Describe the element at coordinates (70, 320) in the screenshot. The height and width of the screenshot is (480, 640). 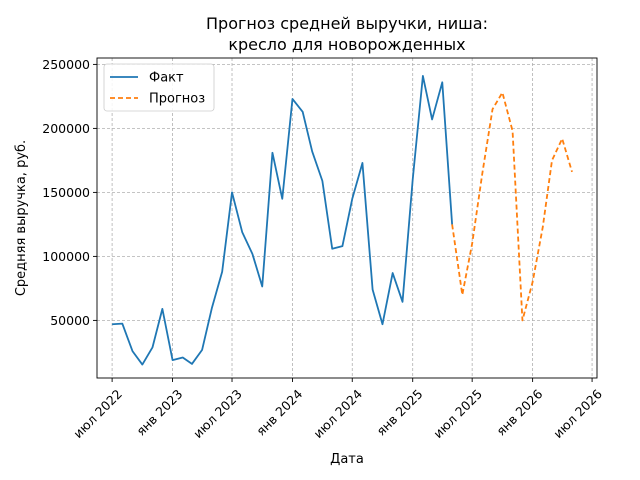
I see `y-tick-label: 50000` at that location.